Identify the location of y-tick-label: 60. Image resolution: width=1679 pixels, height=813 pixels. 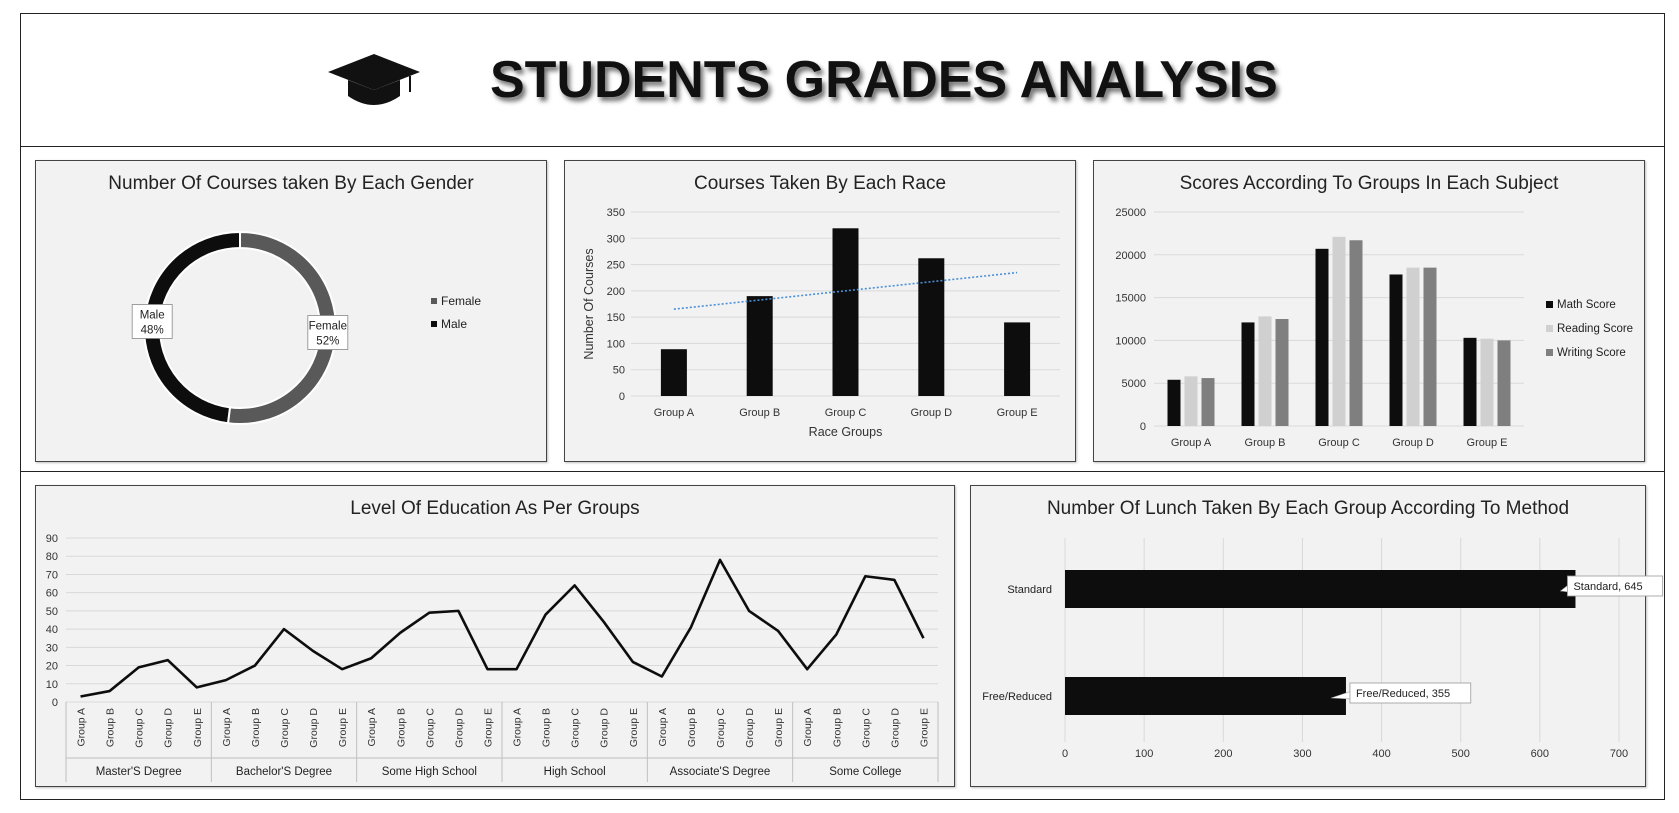
(52, 594).